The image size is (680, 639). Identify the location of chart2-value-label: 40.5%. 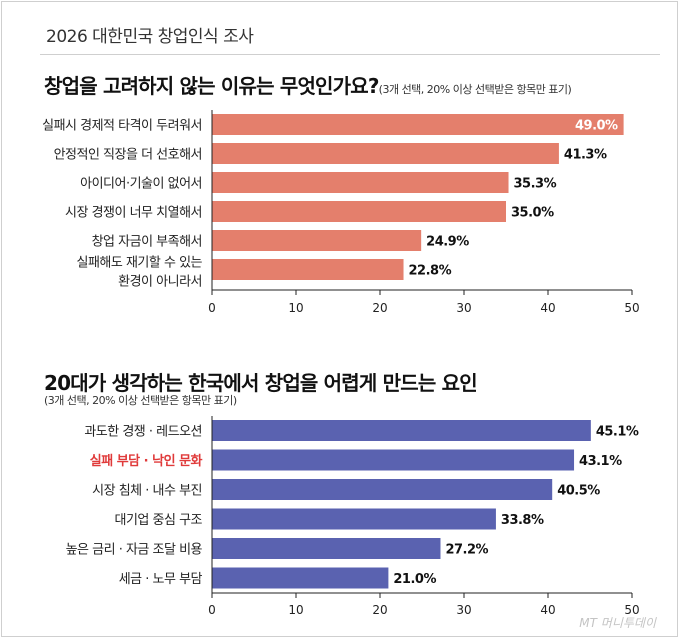
(578, 491).